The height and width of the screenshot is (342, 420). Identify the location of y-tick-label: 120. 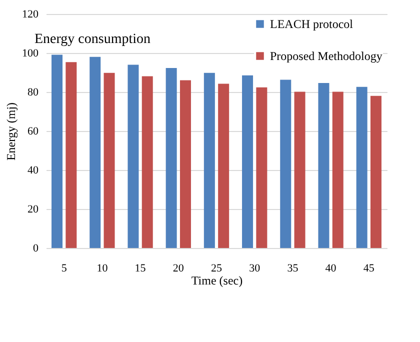
(30, 14).